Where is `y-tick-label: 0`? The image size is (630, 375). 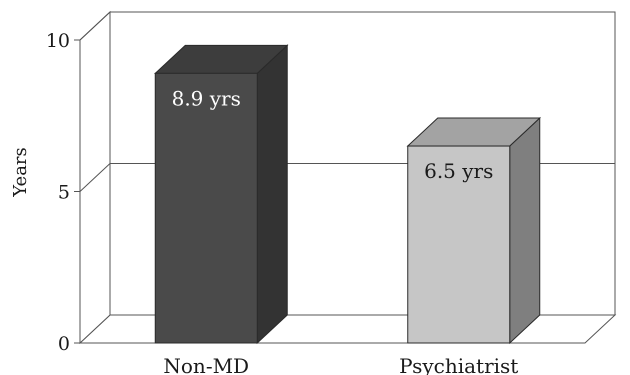 y-tick-label: 0 is located at coordinates (64, 344).